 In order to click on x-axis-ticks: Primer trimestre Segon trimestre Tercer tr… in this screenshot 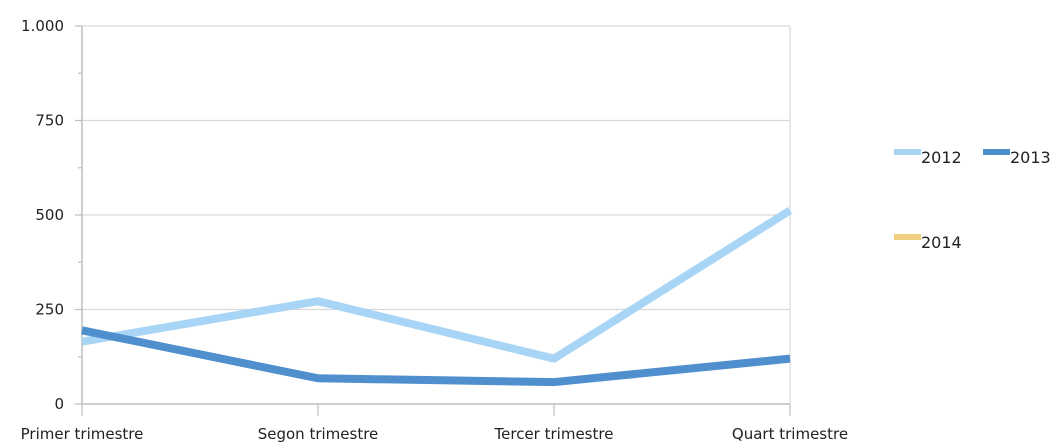, I will do `click(434, 423)`.